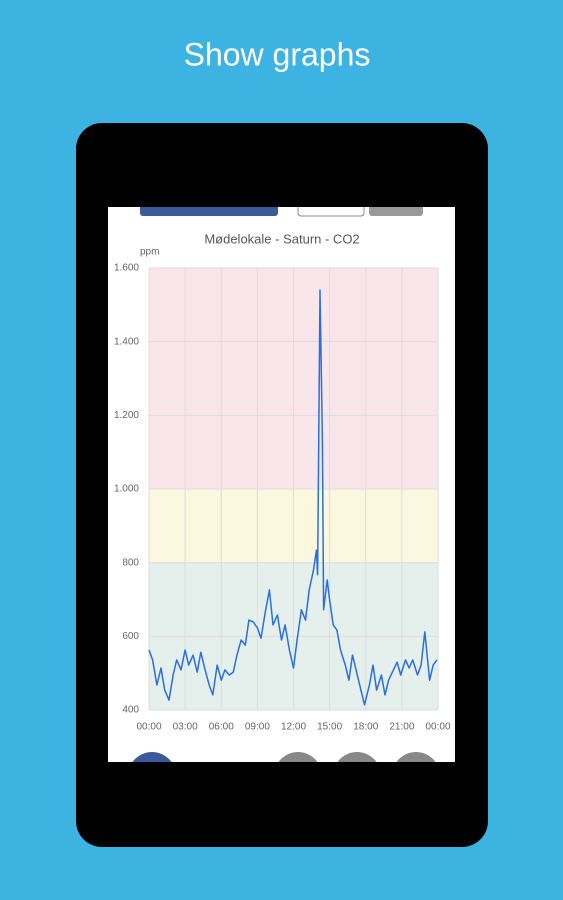 This screenshot has height=900, width=563. Describe the element at coordinates (149, 252) in the screenshot. I see `y-axis-label: ppm` at that location.